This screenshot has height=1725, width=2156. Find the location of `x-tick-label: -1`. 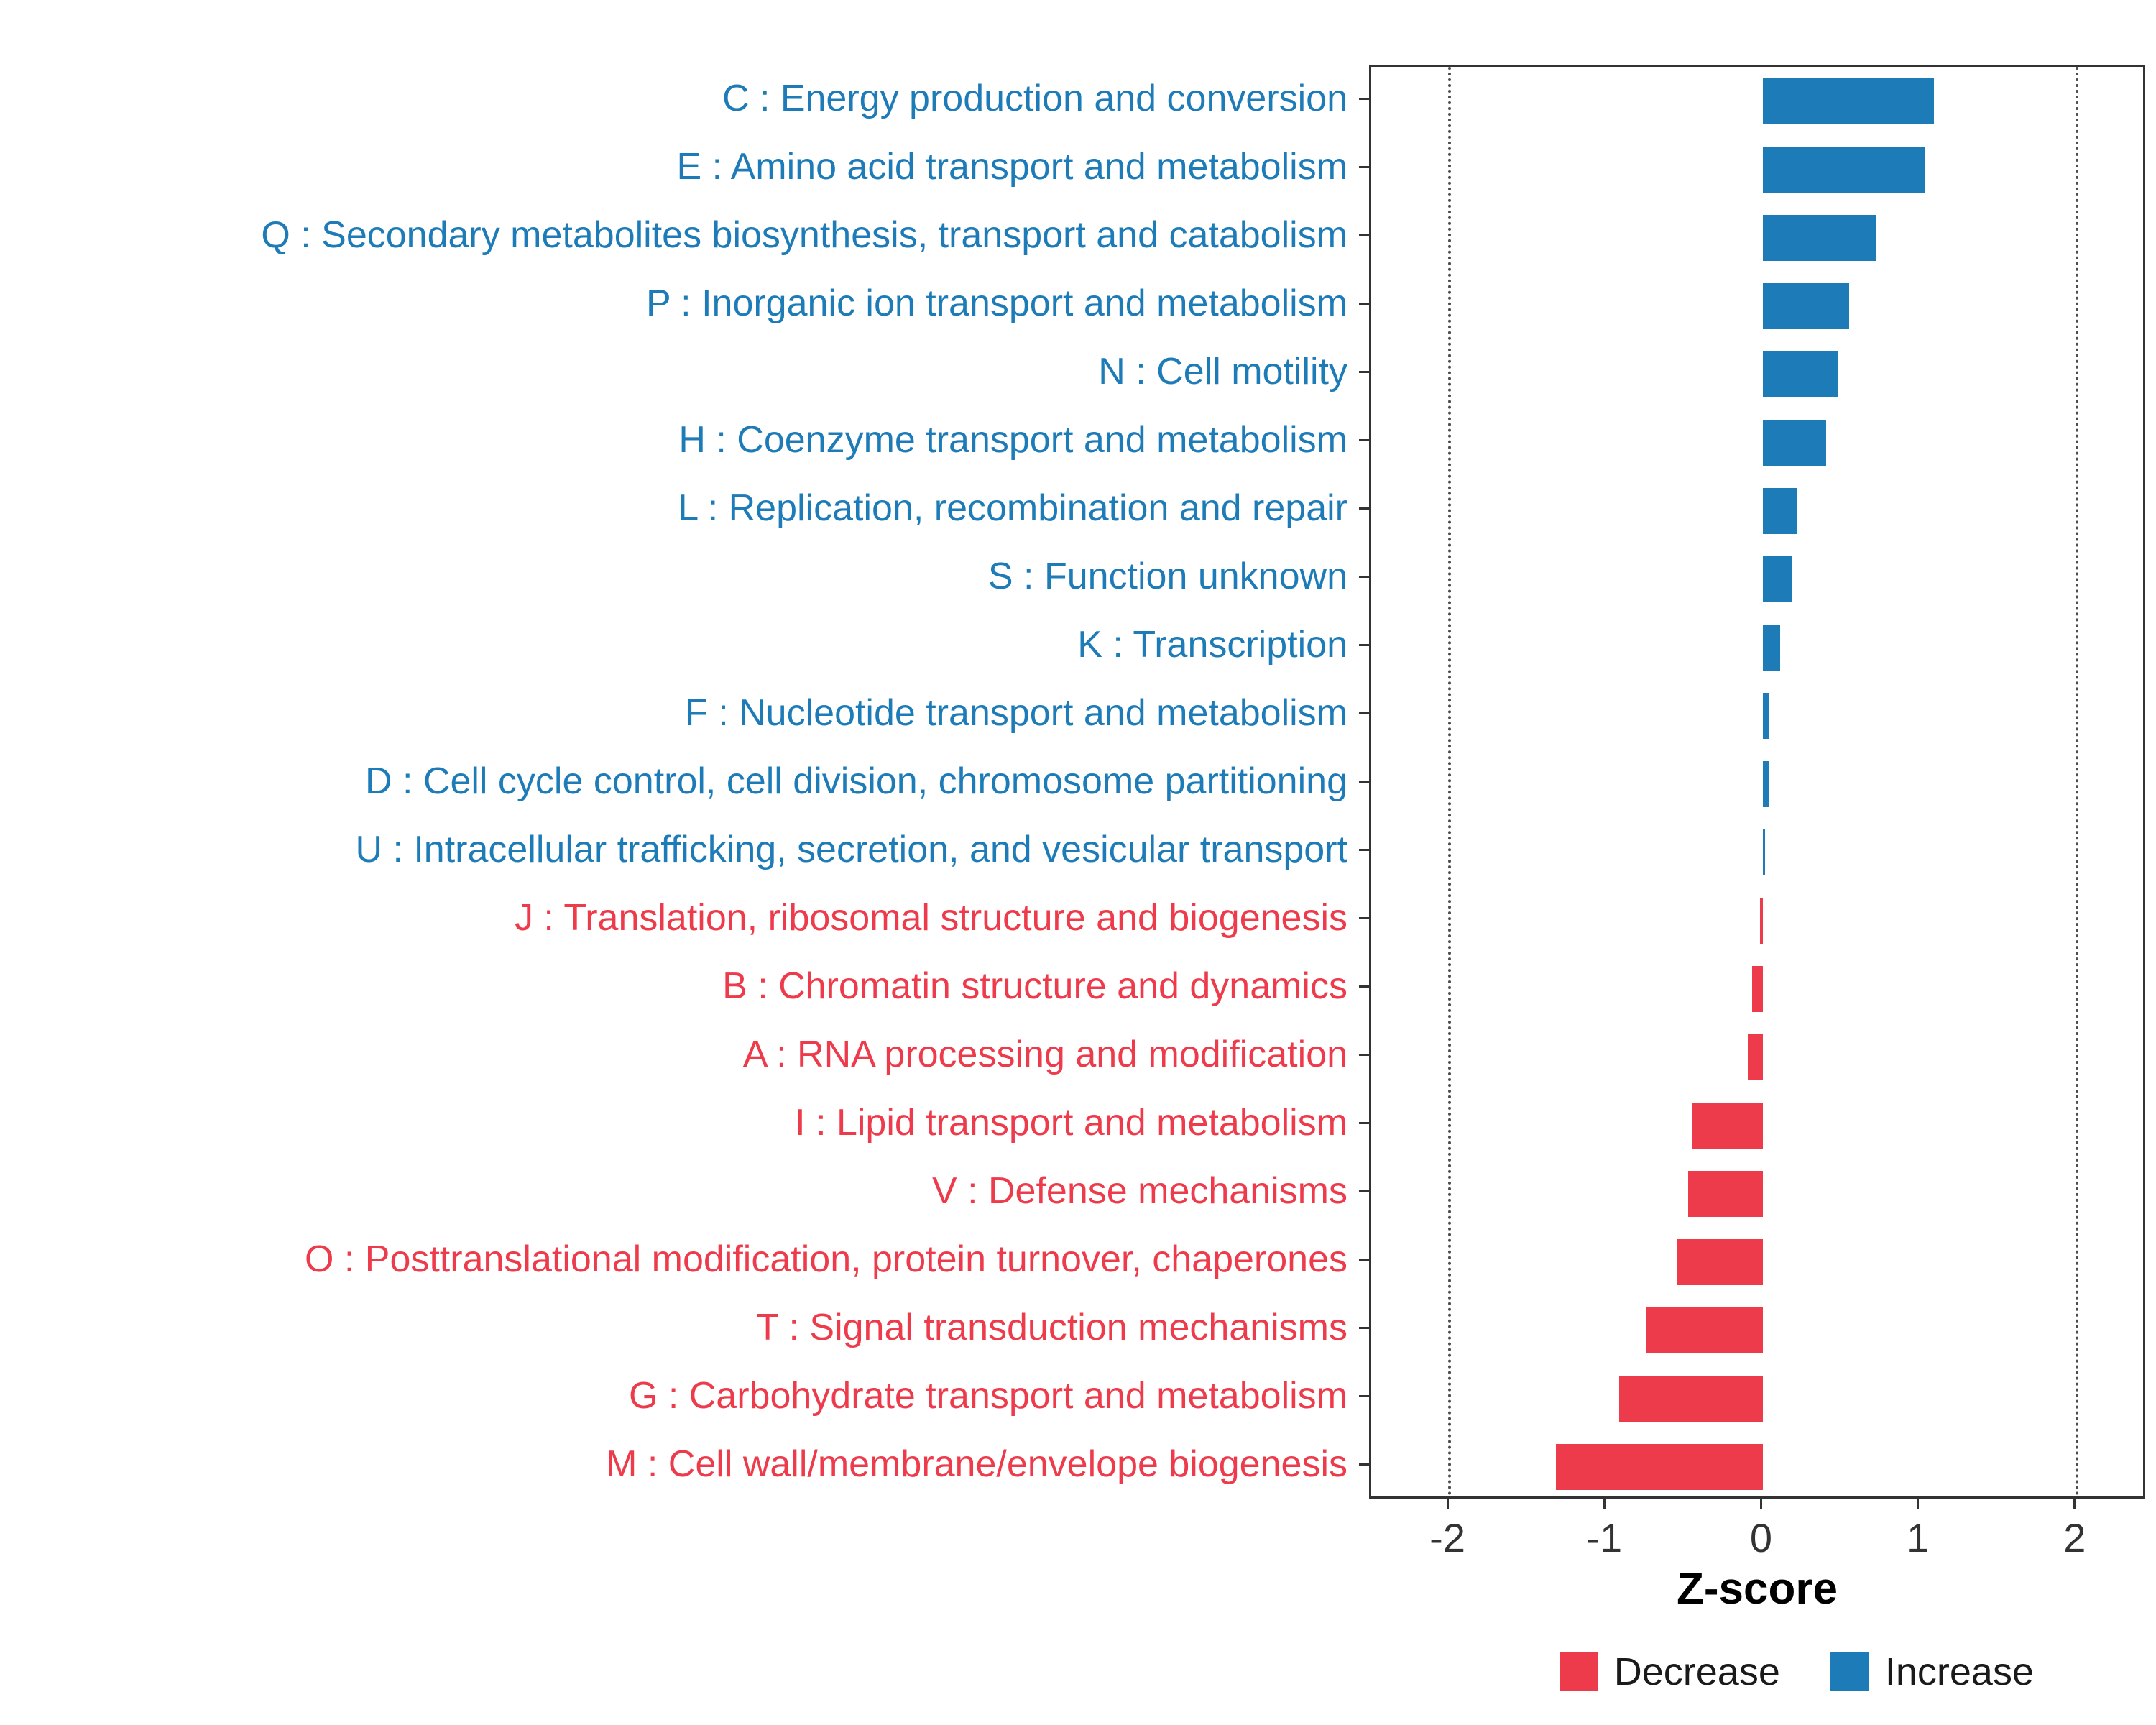

x-tick-label: -1 is located at coordinates (1605, 1537).